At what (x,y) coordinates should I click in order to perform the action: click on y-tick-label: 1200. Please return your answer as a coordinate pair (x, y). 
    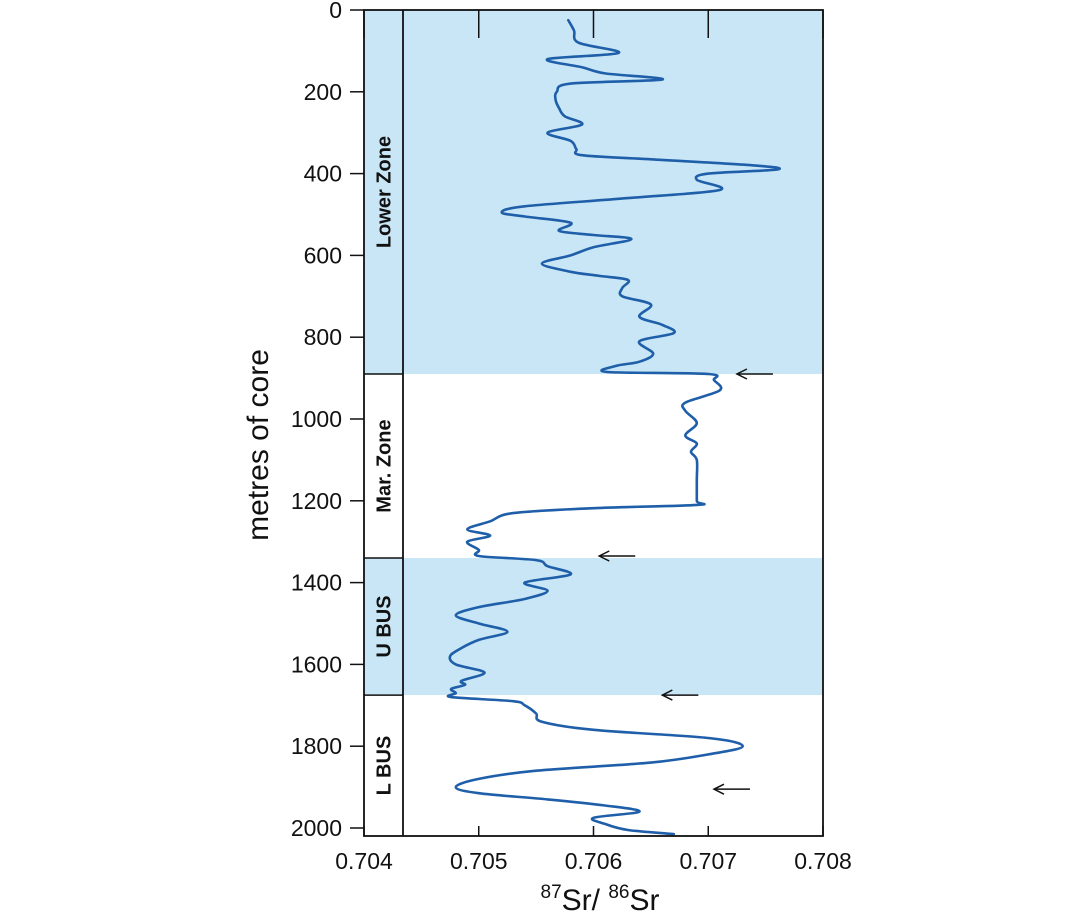
    Looking at the image, I should click on (316, 501).